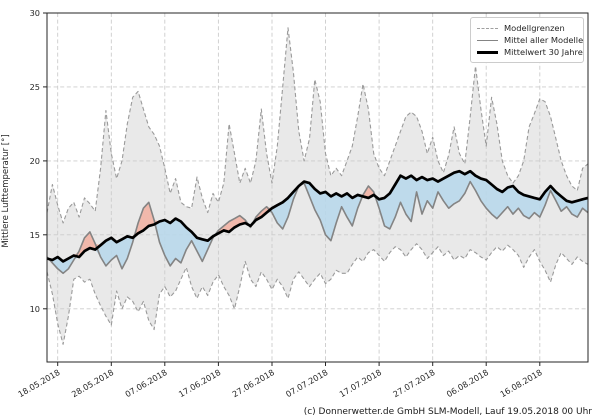  What do you see at coordinates (487, 28) in the screenshot?
I see `dashed-line-swatch-icon` at bounding box center [487, 28].